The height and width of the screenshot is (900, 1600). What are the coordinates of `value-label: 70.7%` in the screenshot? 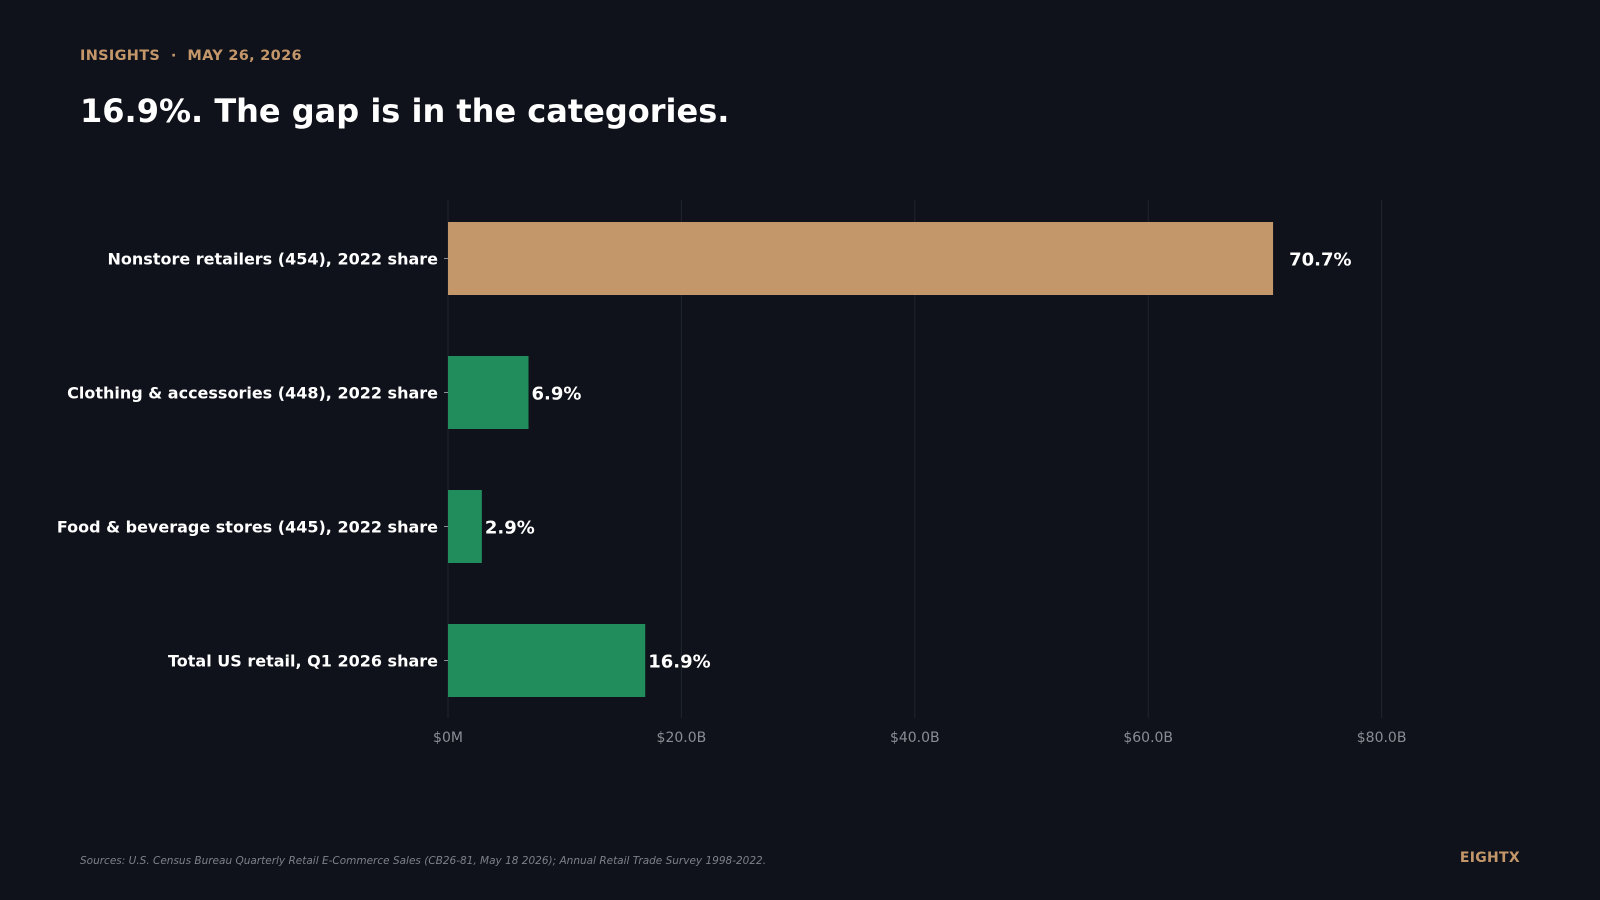 It's located at (1320, 260).